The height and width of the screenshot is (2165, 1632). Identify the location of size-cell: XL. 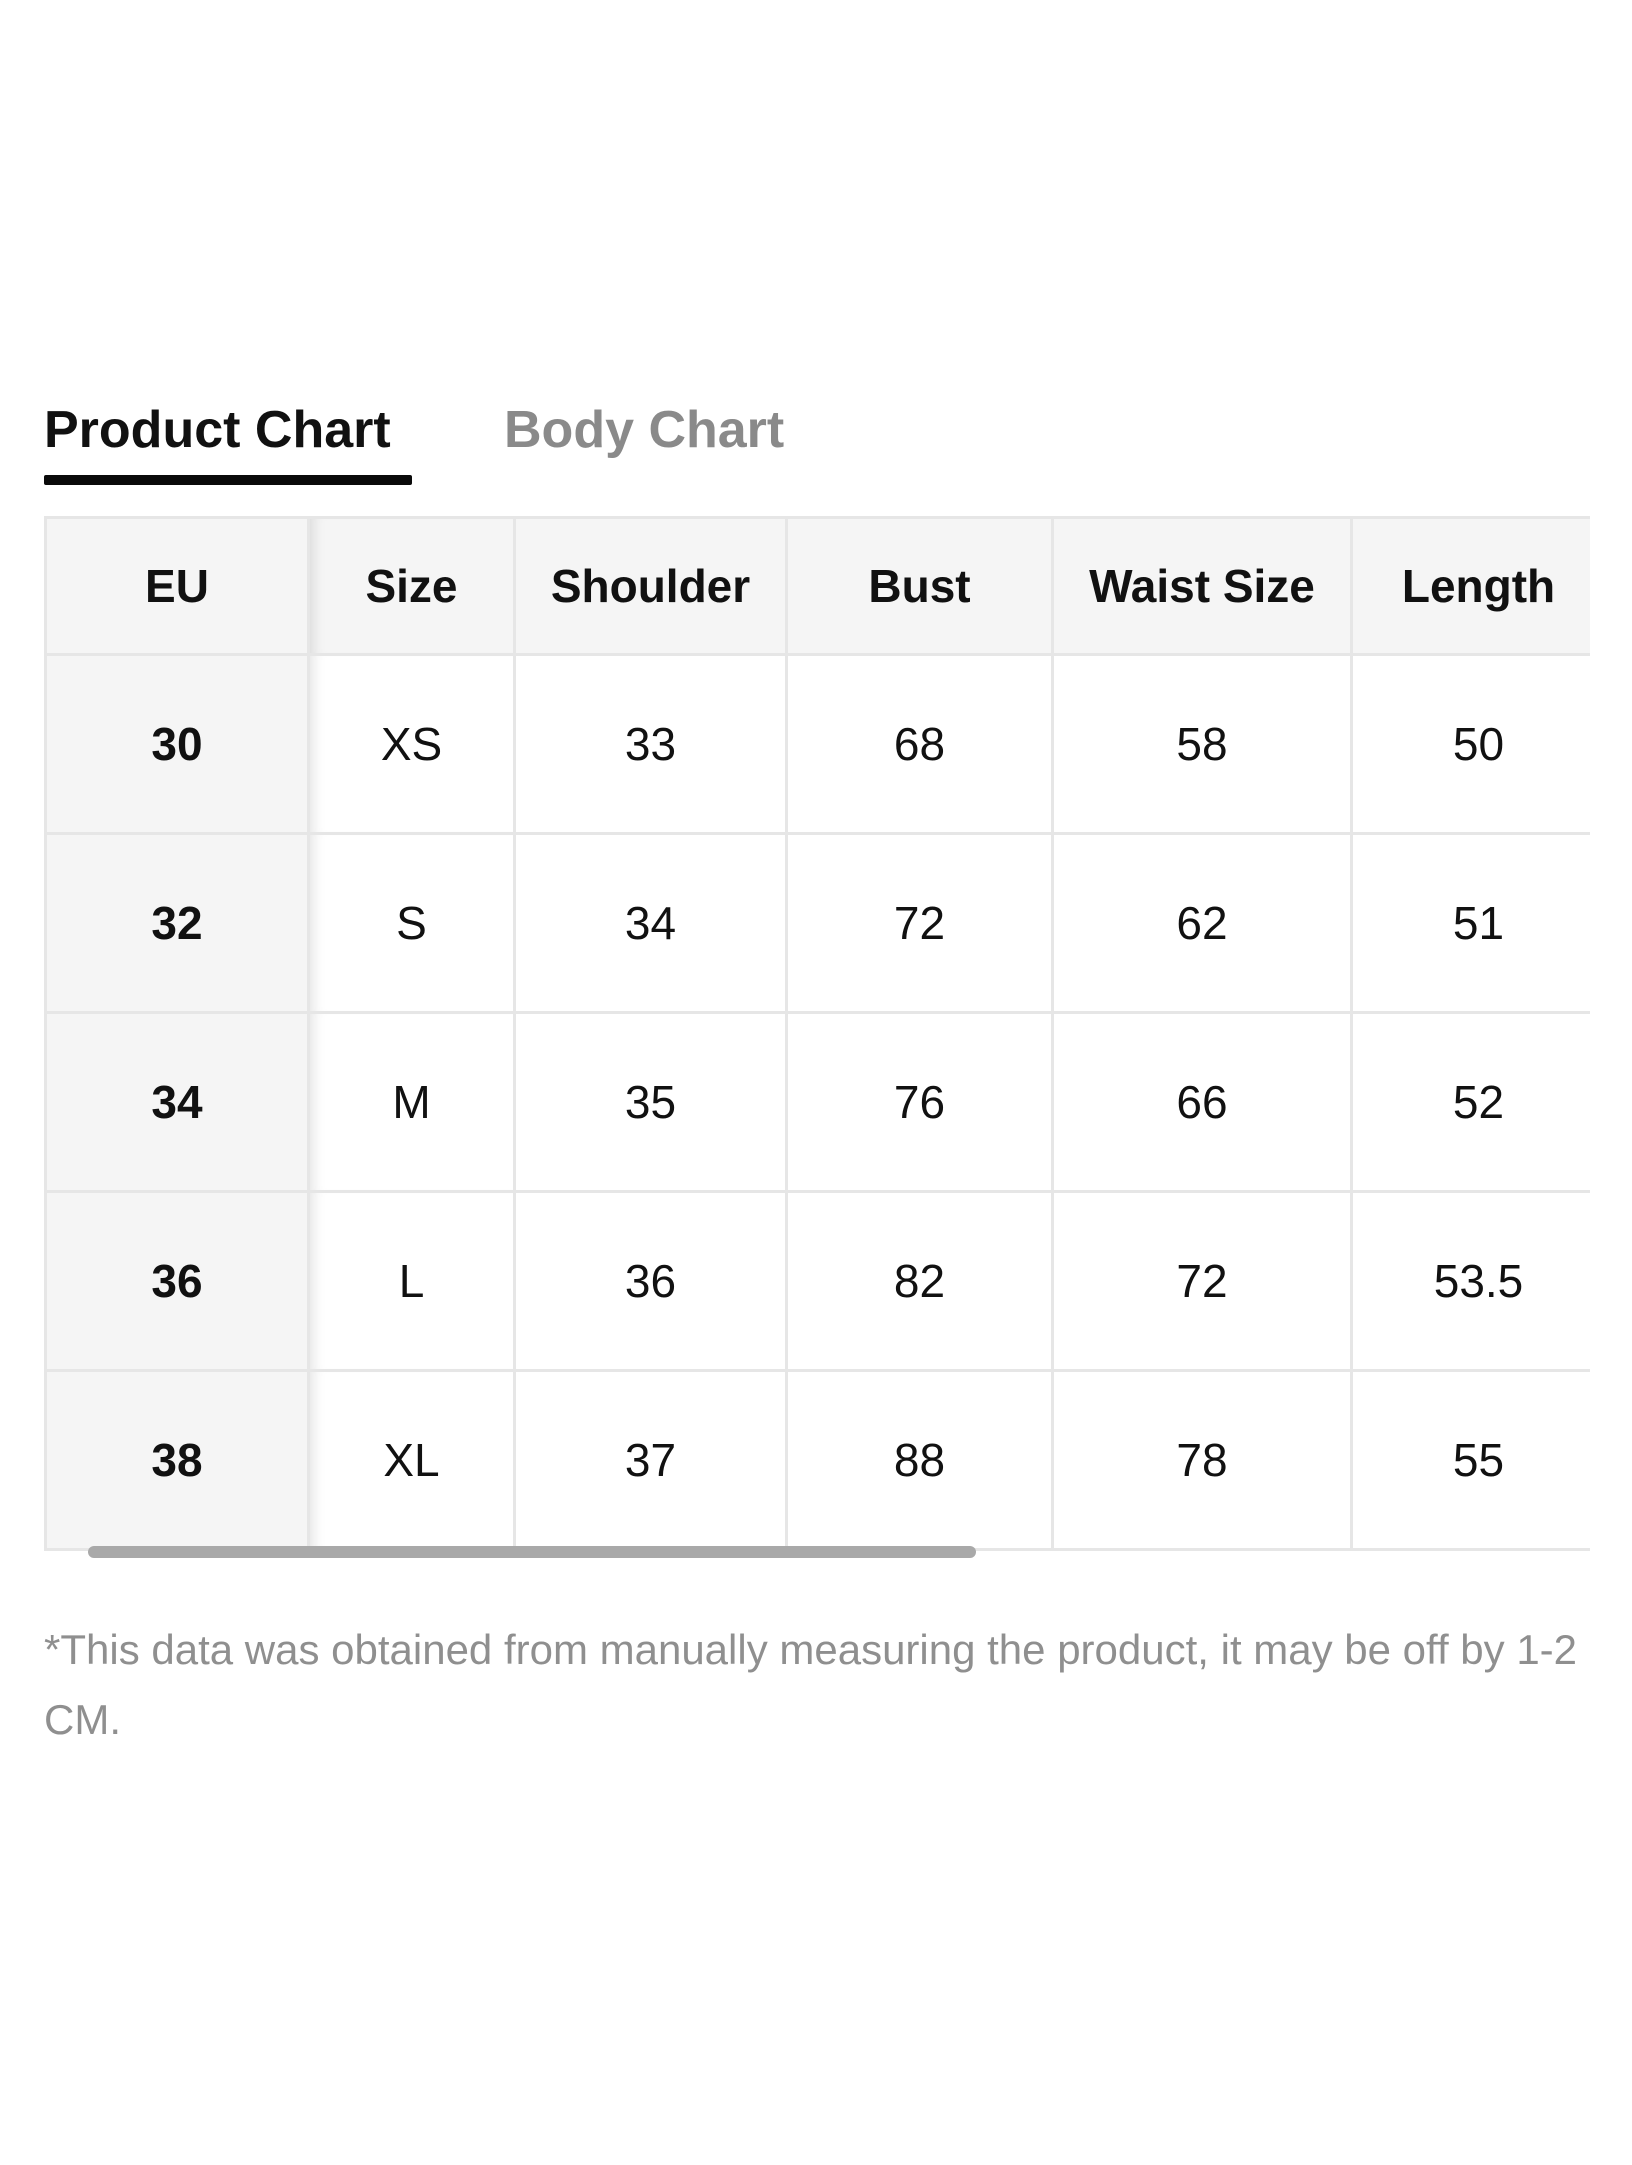
(411, 1460).